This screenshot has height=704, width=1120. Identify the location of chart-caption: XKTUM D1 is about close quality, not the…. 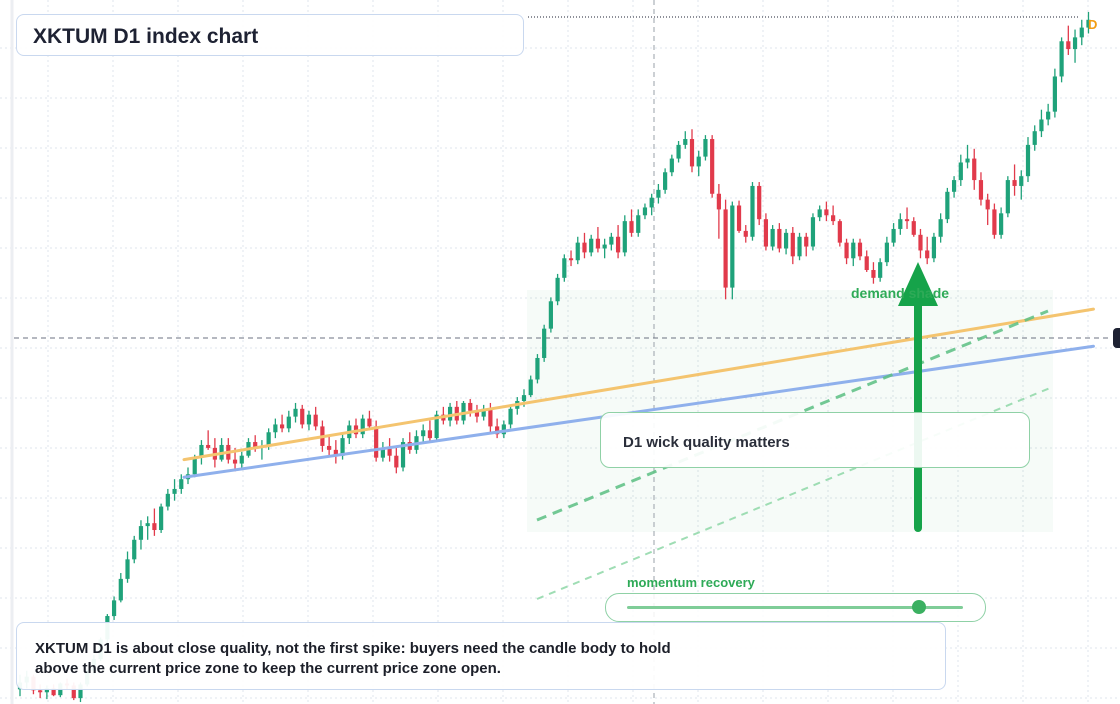
(481, 656).